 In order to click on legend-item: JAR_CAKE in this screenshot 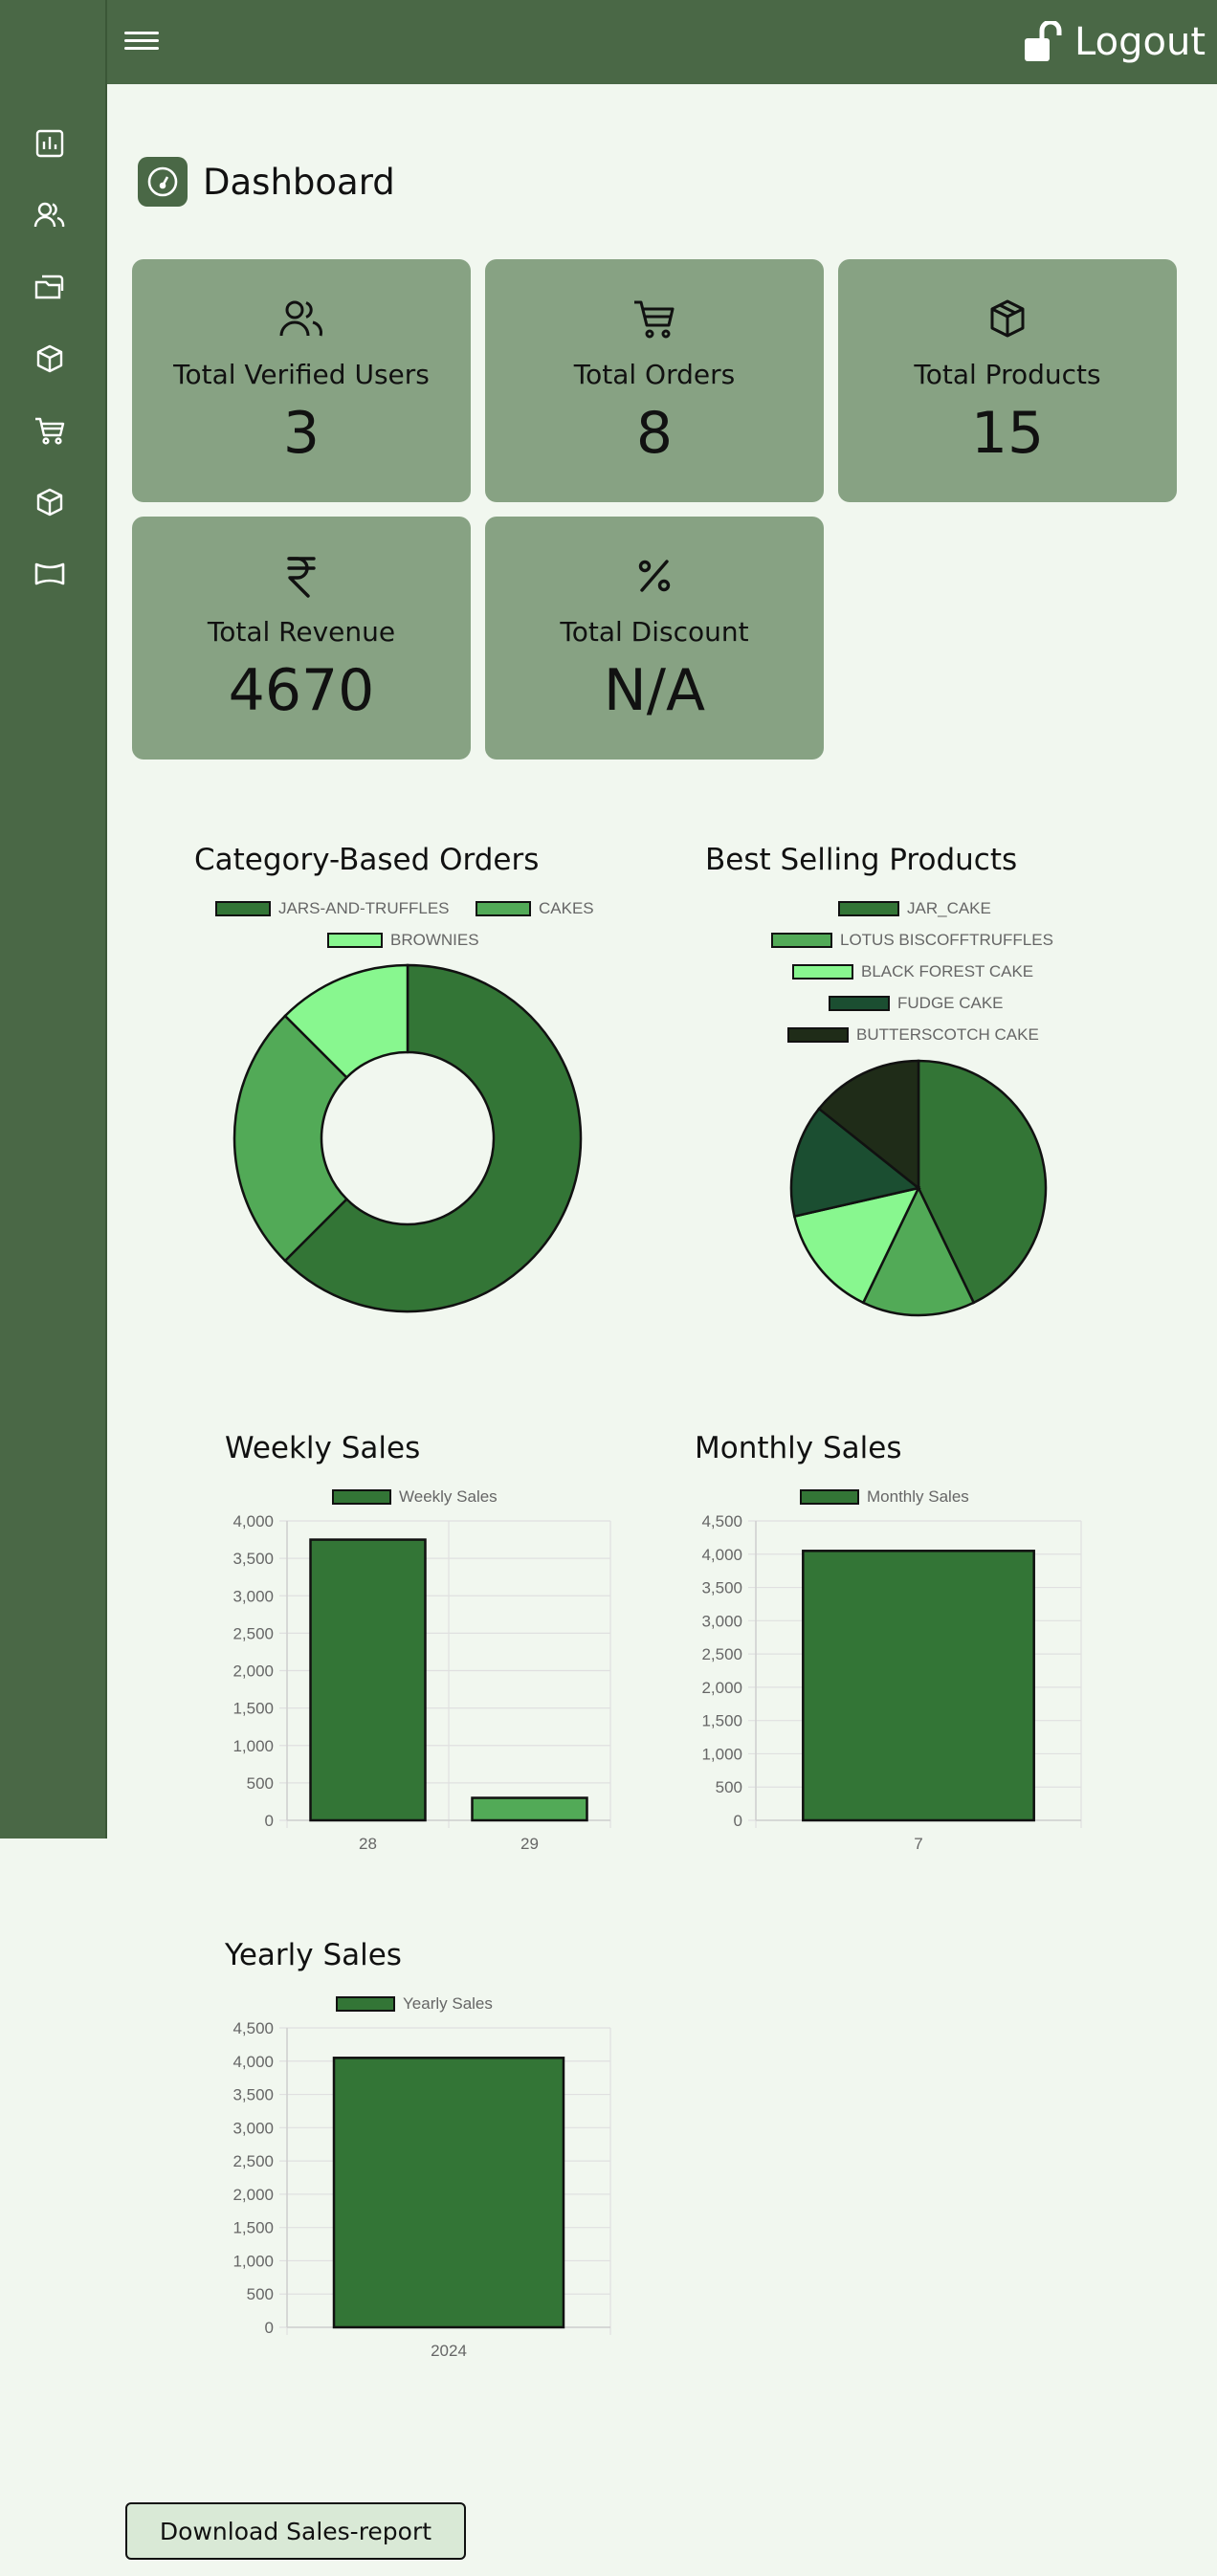, I will do `click(914, 908)`.